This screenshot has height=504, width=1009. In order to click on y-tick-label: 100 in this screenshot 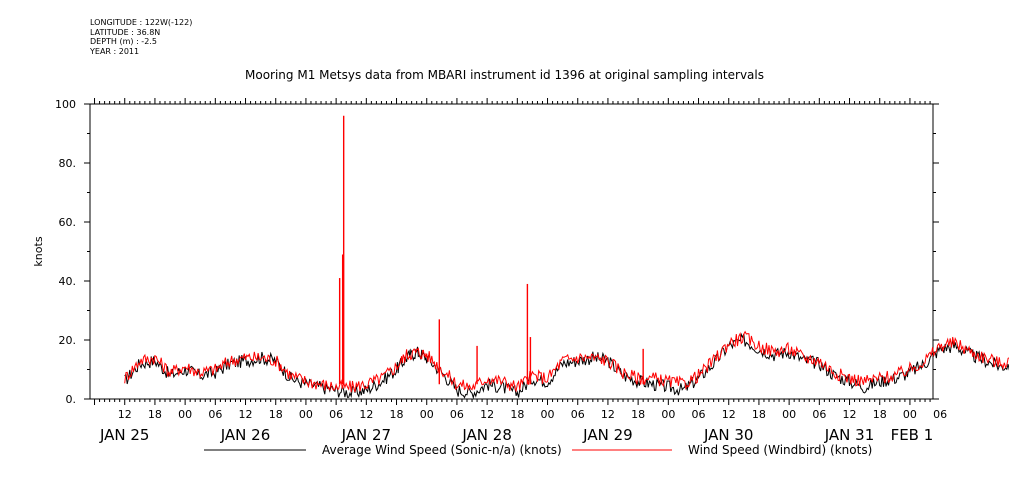, I will do `click(65, 104)`.